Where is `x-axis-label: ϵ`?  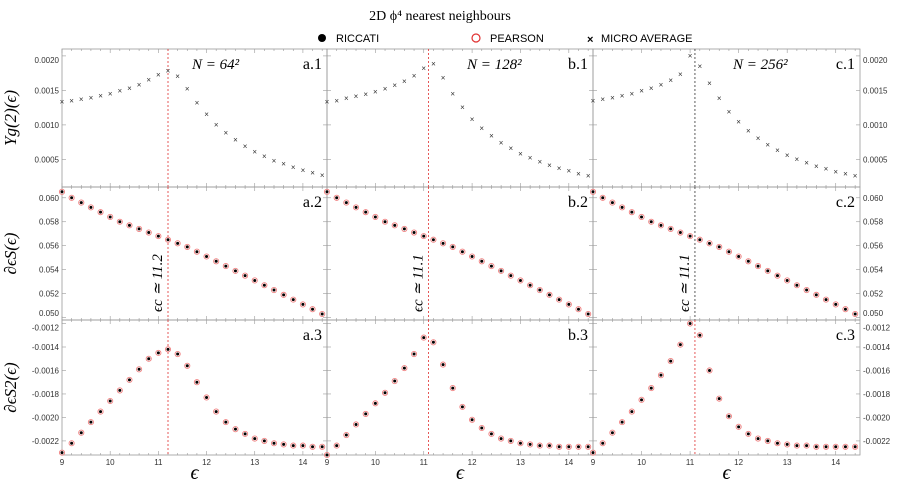
x-axis-label: ϵ is located at coordinates (194, 472).